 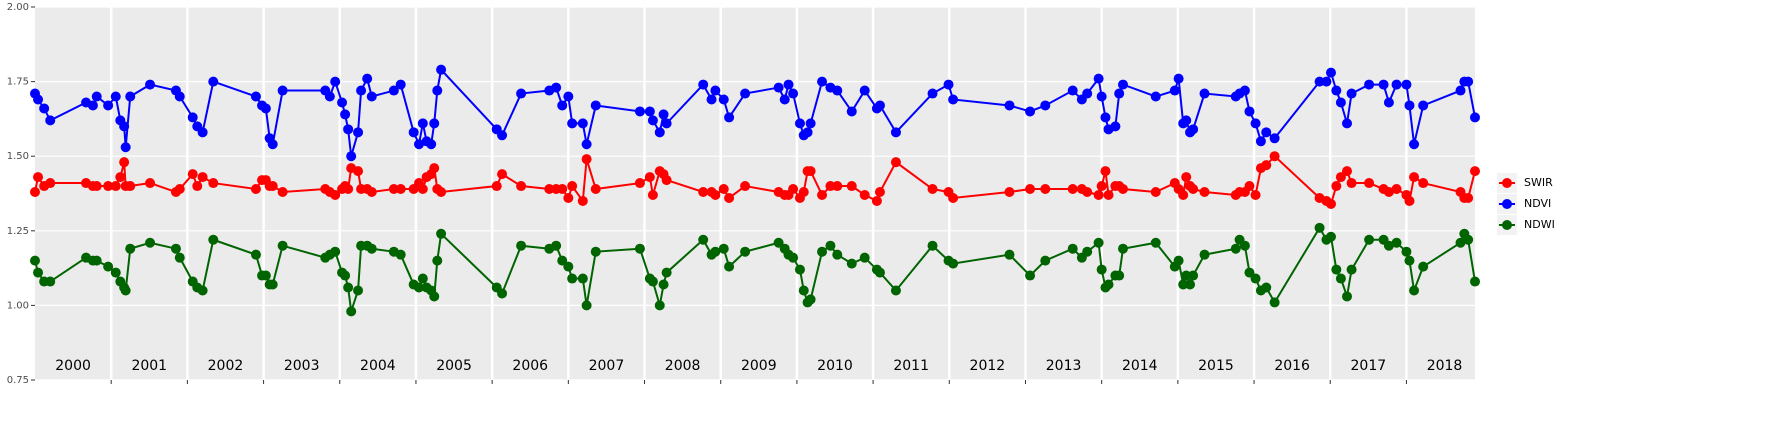 I want to click on year-label: 2005, so click(x=454, y=366).